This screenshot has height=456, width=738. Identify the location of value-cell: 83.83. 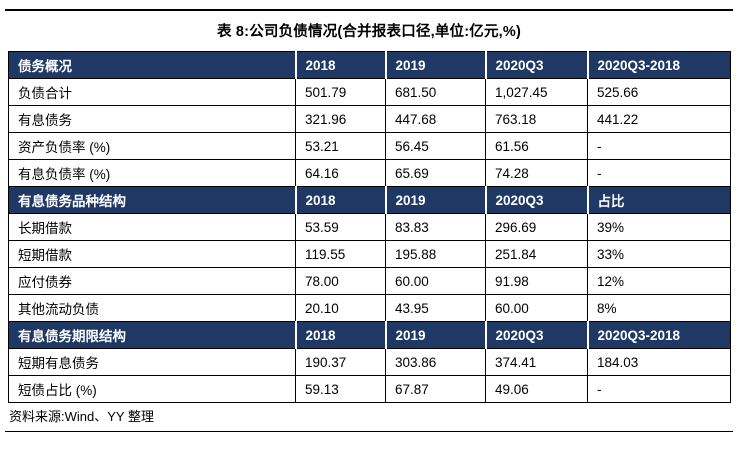
(435, 227).